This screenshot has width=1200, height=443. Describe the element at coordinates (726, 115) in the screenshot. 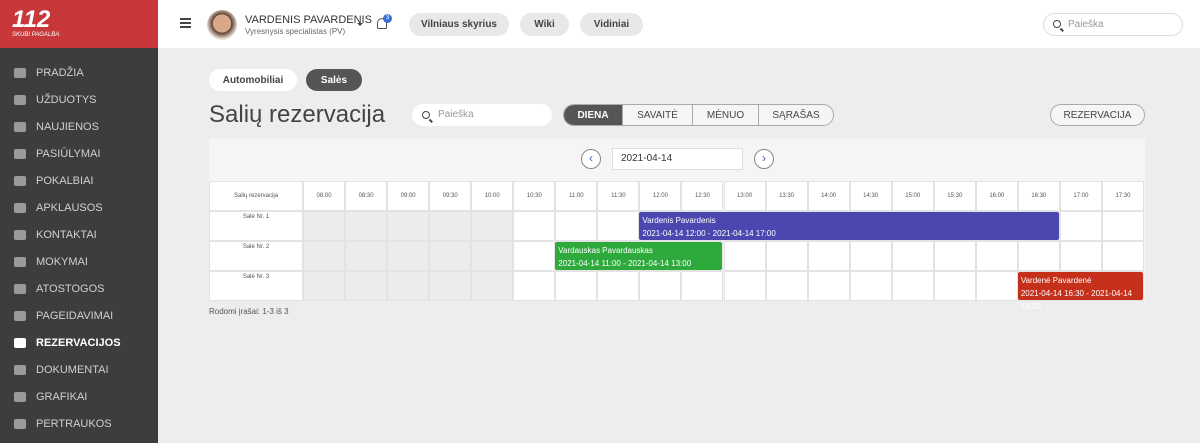

I see `view-month: MĖNUO` at that location.